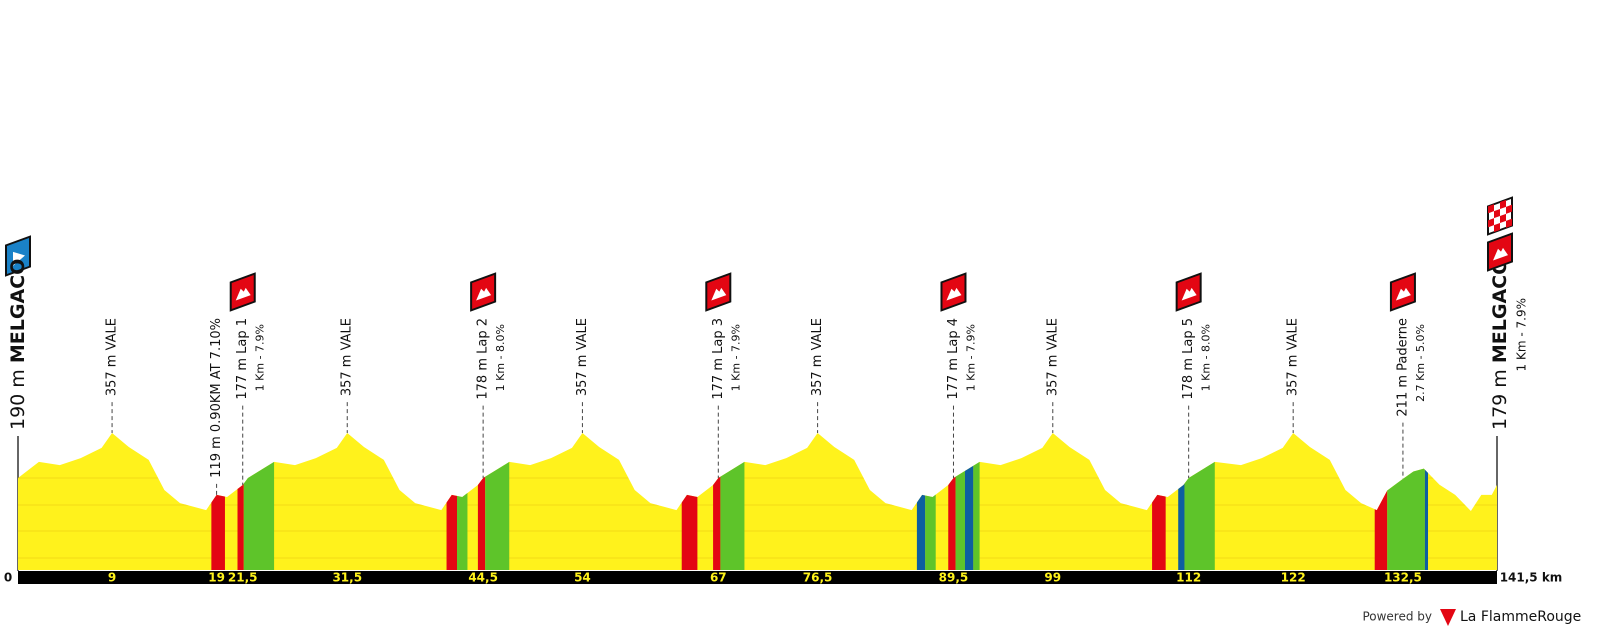 Image resolution: width=1600 pixels, height=644 pixels. I want to click on x-tick-label: 141,5 km, so click(1531, 578).